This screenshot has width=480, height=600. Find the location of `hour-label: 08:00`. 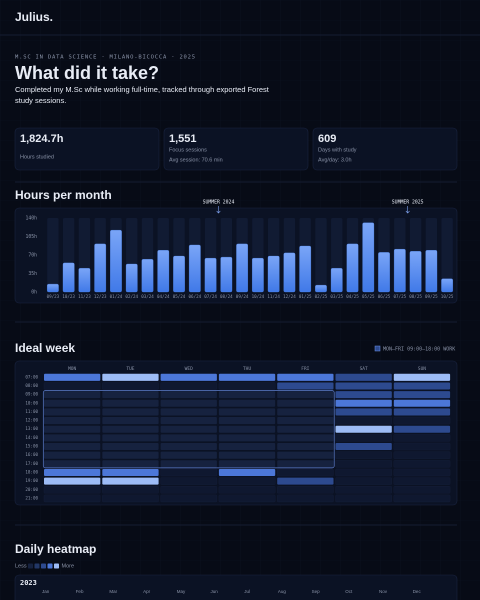

hour-label: 08:00 is located at coordinates (31, 385).